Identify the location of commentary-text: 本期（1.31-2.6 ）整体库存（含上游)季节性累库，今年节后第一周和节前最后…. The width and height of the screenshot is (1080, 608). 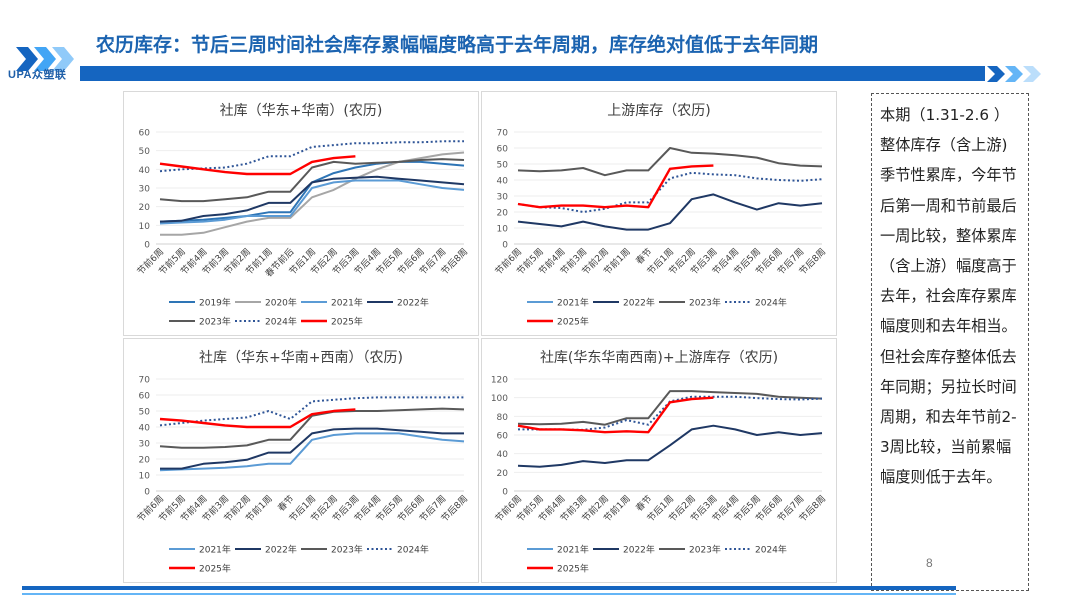
(948, 296).